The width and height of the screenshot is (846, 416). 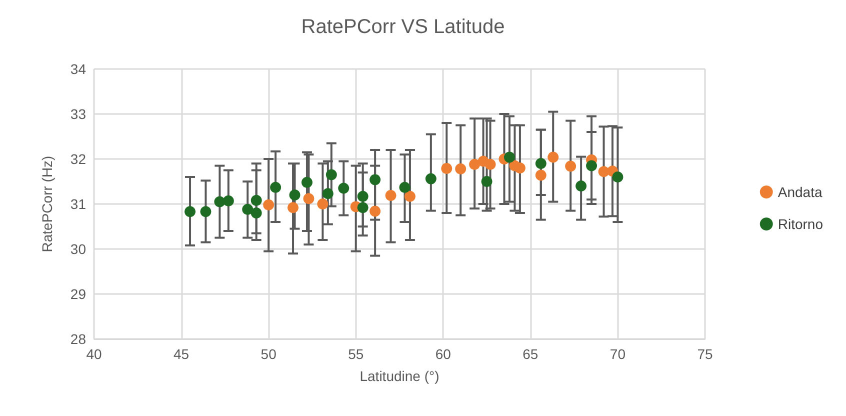 What do you see at coordinates (618, 354) in the screenshot?
I see `x-tick-label: 70` at bounding box center [618, 354].